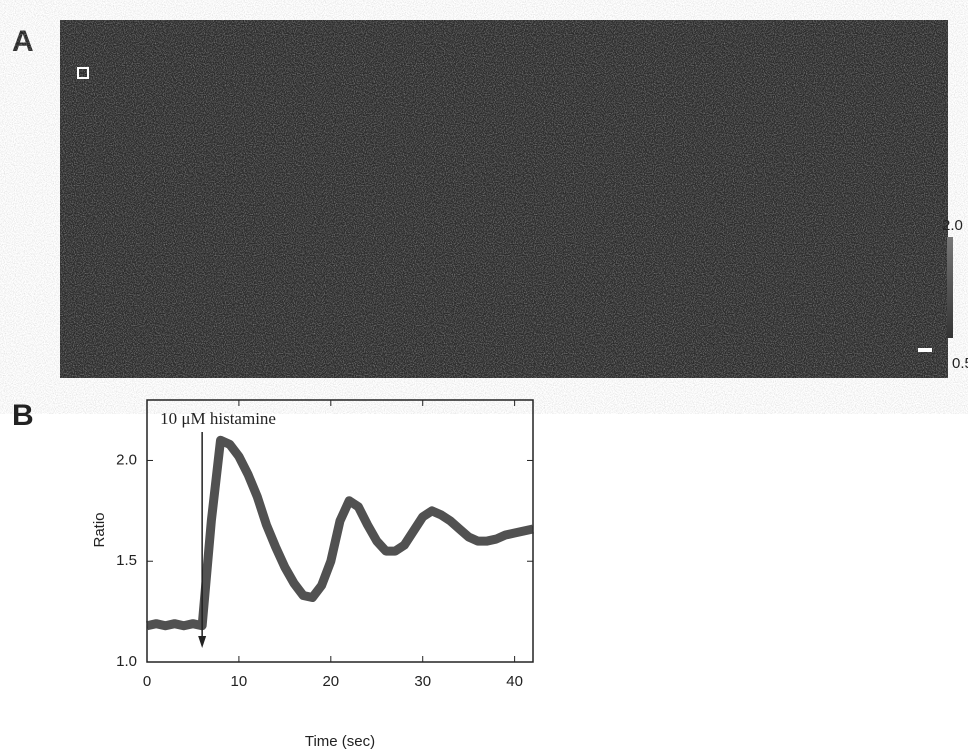  I want to click on roi-marker, so click(83, 73).